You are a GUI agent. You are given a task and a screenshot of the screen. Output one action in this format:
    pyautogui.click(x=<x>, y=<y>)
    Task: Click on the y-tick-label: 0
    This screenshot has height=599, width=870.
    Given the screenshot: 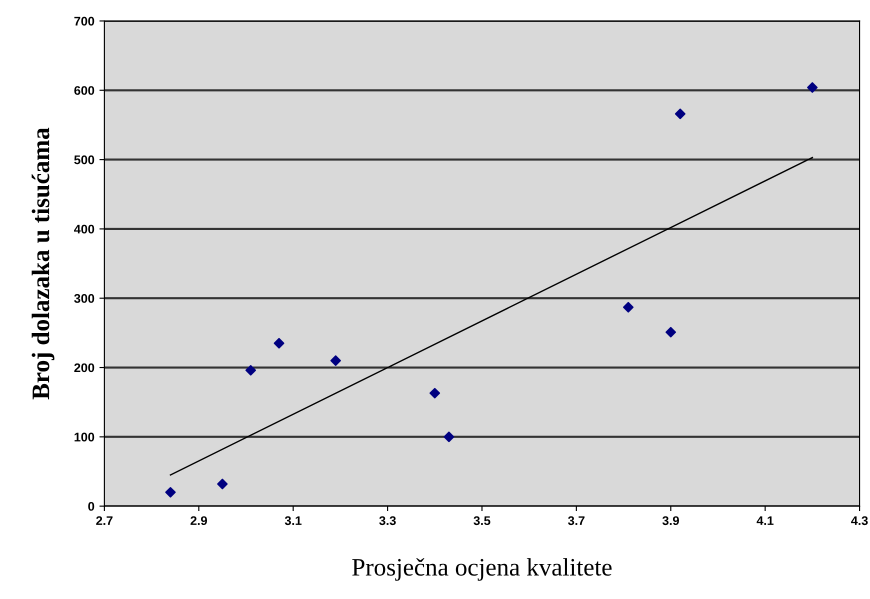 What is the action you would take?
    pyautogui.click(x=91, y=506)
    